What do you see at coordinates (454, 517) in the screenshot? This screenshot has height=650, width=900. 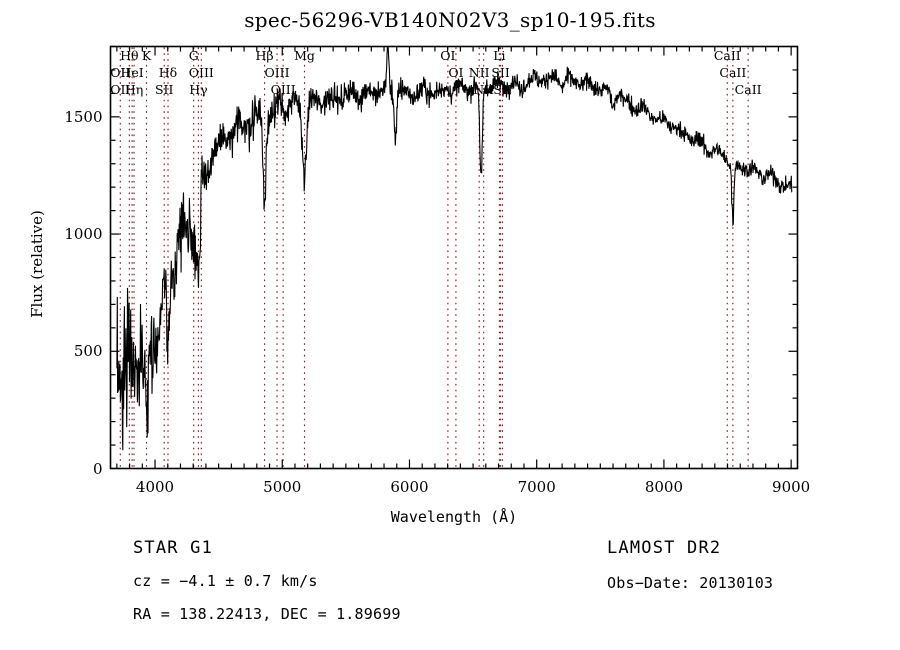 I see `x-axis-title: Wavelength (Å)` at bounding box center [454, 517].